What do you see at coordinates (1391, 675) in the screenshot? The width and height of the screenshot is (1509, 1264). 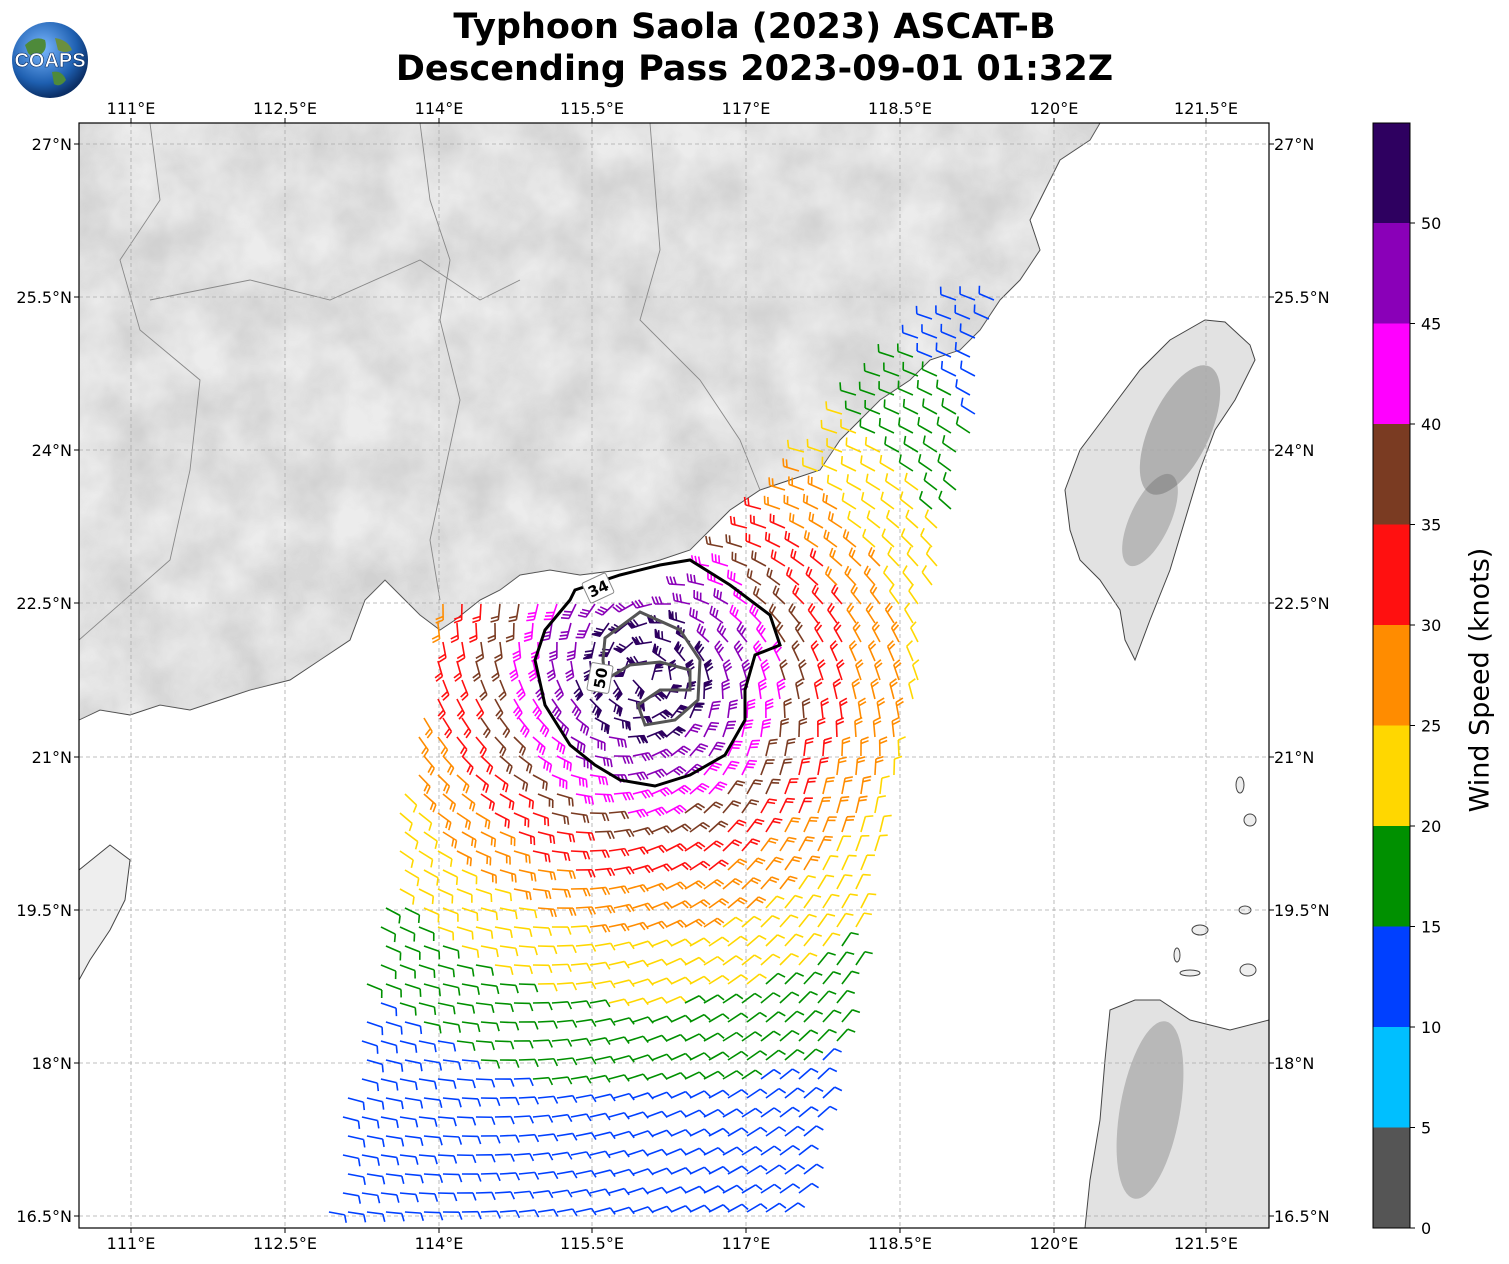 I see `colorbar-segment` at bounding box center [1391, 675].